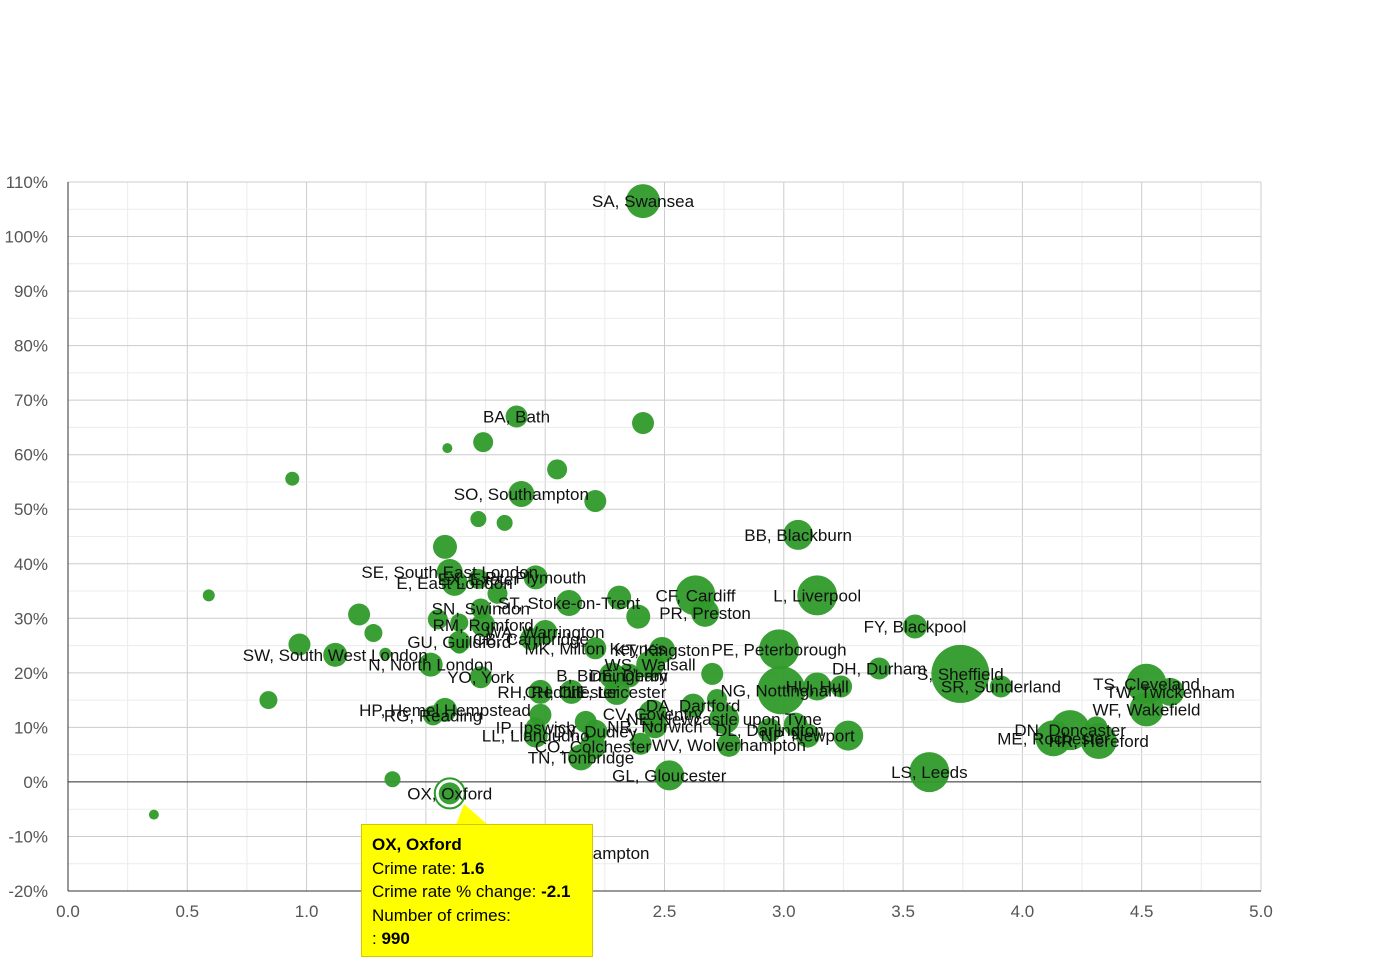 Image resolution: width=1390 pixels, height=980 pixels. Describe the element at coordinates (798, 535) in the screenshot. I see `data-point-label: BB, Blackburn` at that location.